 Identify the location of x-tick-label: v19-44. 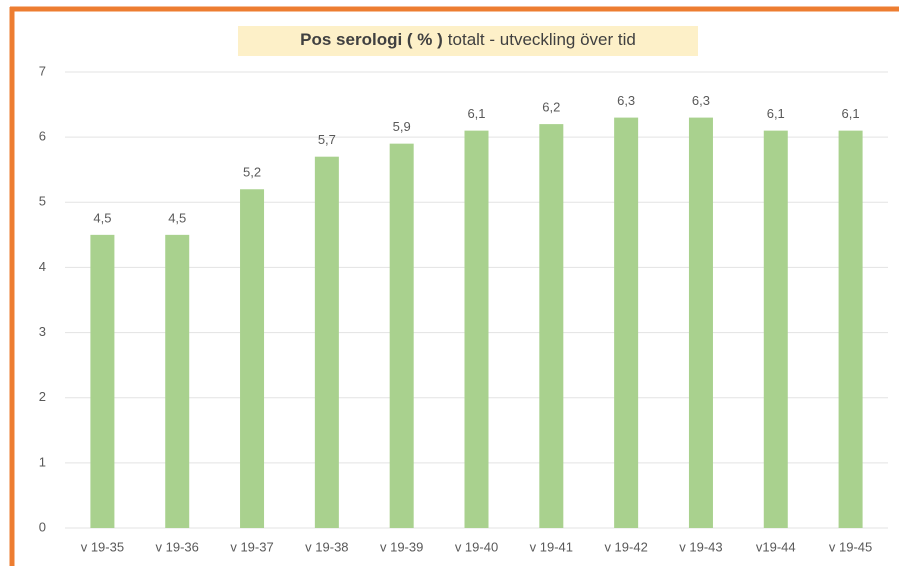
(776, 546).